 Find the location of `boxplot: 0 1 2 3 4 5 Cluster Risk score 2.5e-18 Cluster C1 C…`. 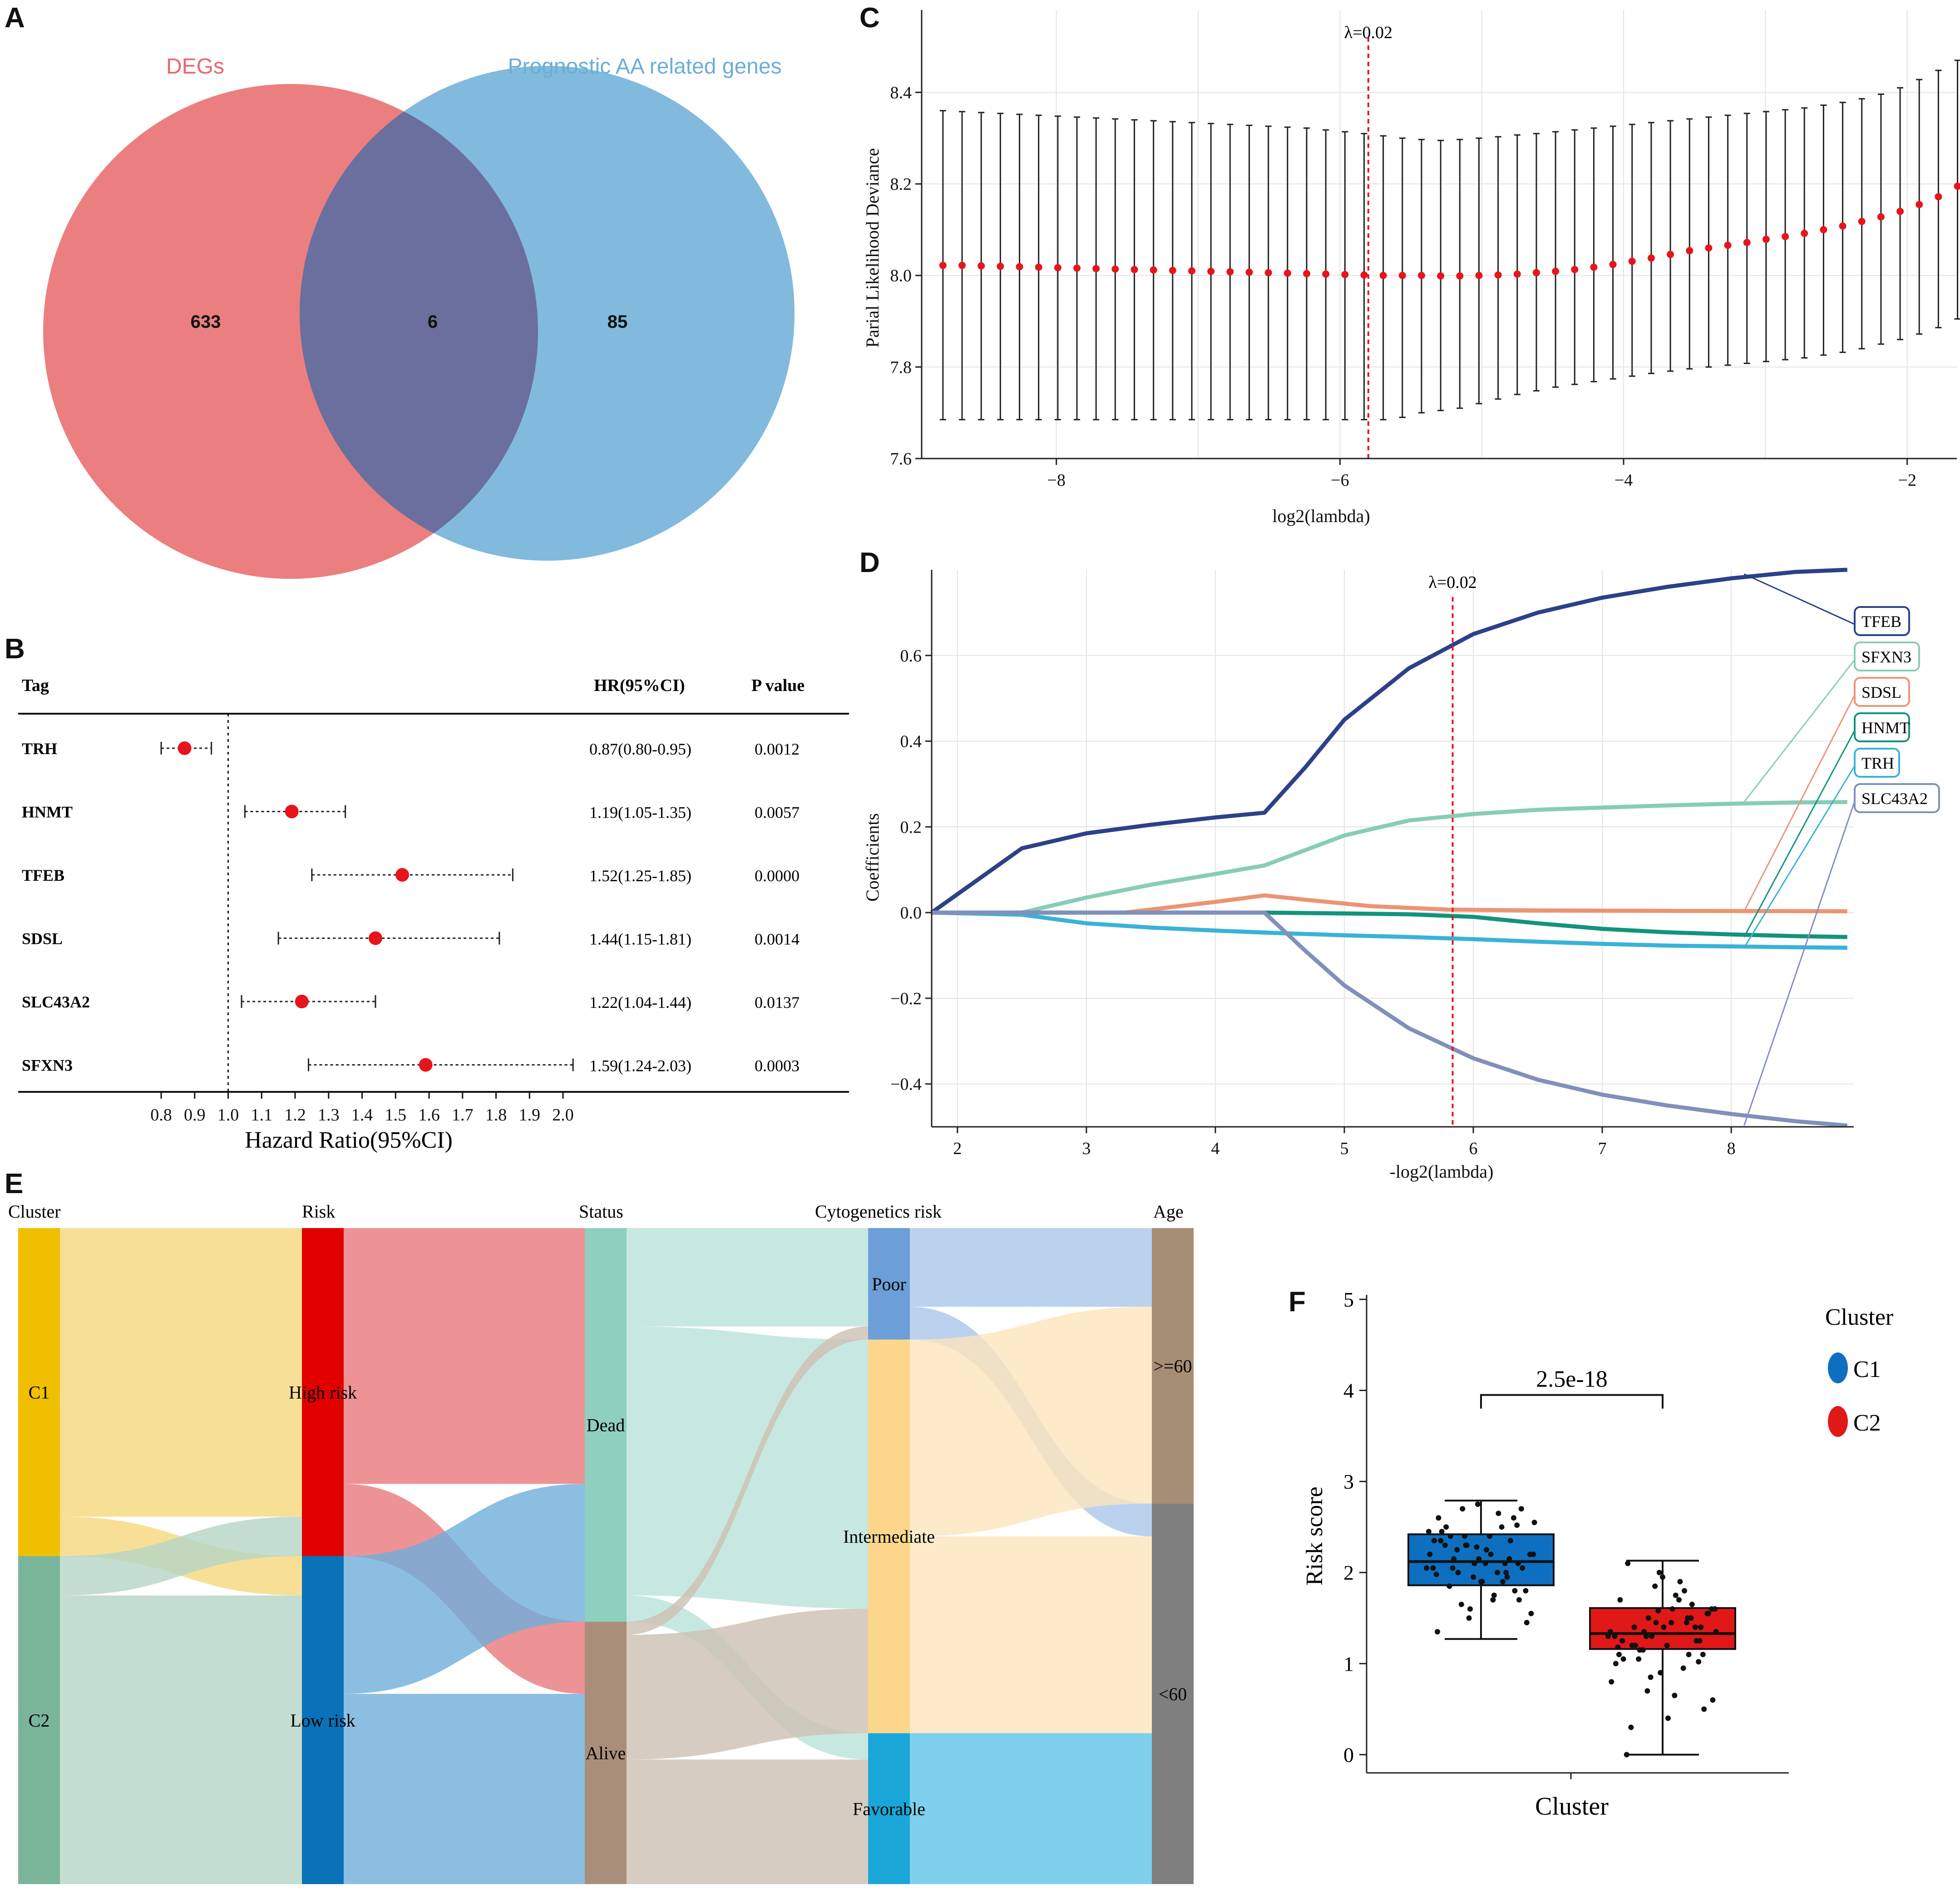

boxplot: 0 1 2 3 4 5 Cluster Risk score 2.5e-18 Cluster C1 C… is located at coordinates (1597, 1554).